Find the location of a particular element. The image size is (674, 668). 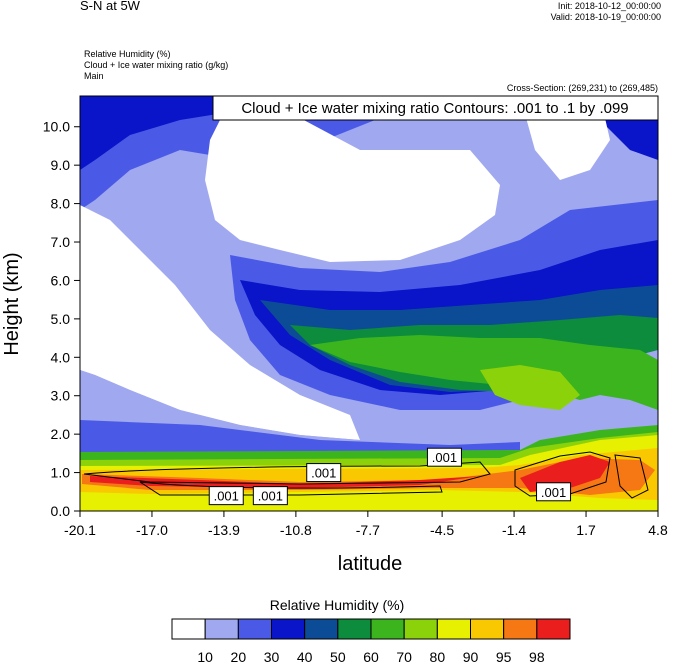

rh-10-region-lower is located at coordinates (220, 322).